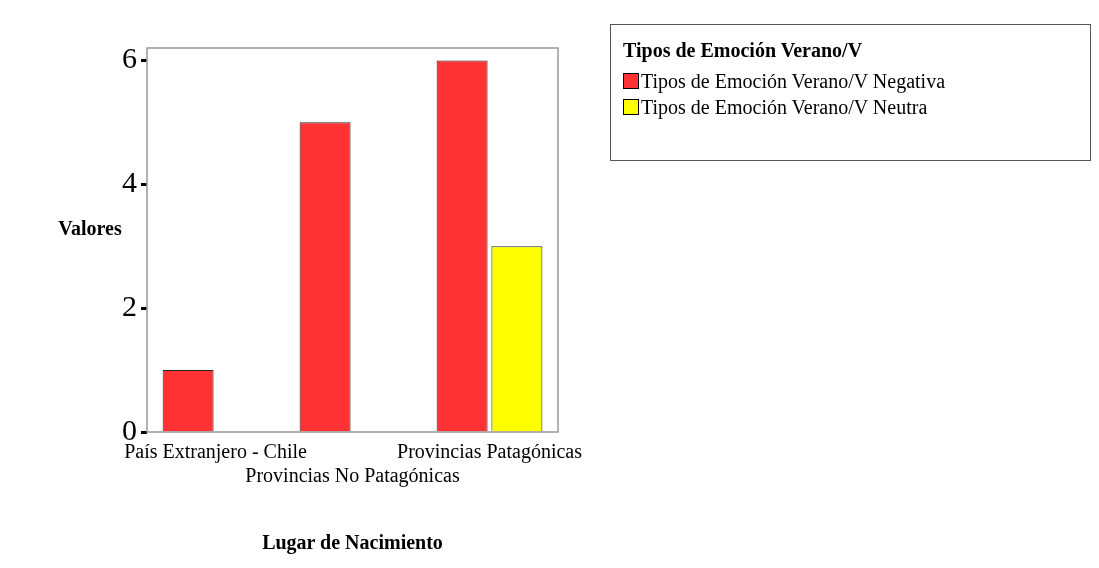 This screenshot has height=568, width=1099. I want to click on x-tick-label: Provincias No Patagónicas, so click(352, 476).